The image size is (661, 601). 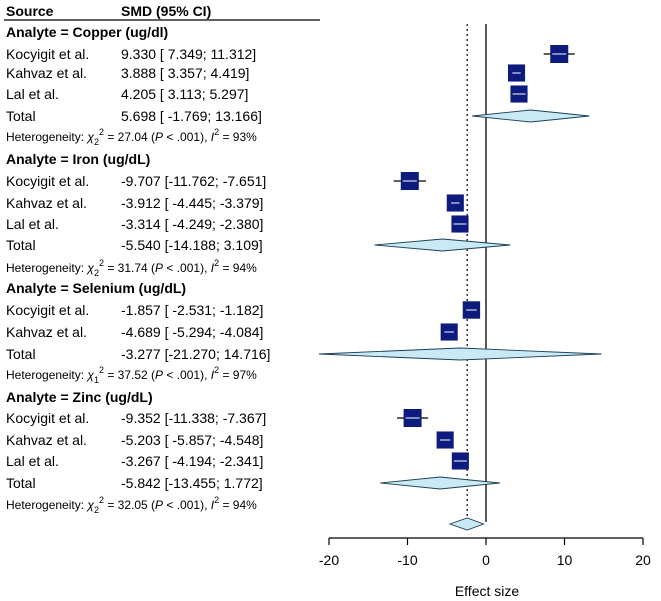 I want to click on x-axis-title: Effect size, so click(x=487, y=591).